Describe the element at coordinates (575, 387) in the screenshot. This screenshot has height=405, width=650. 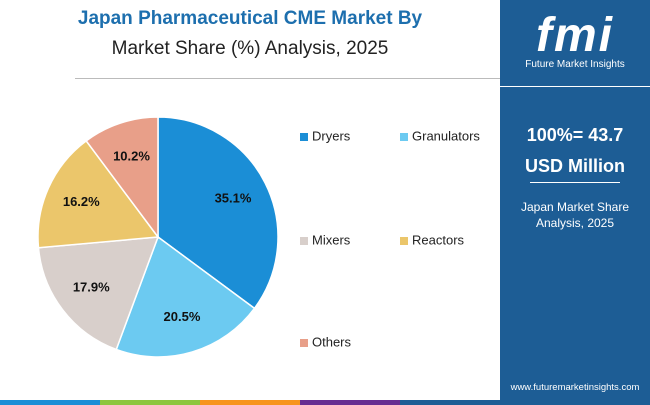
I see `website: www.futuremarketinsights.com` at that location.